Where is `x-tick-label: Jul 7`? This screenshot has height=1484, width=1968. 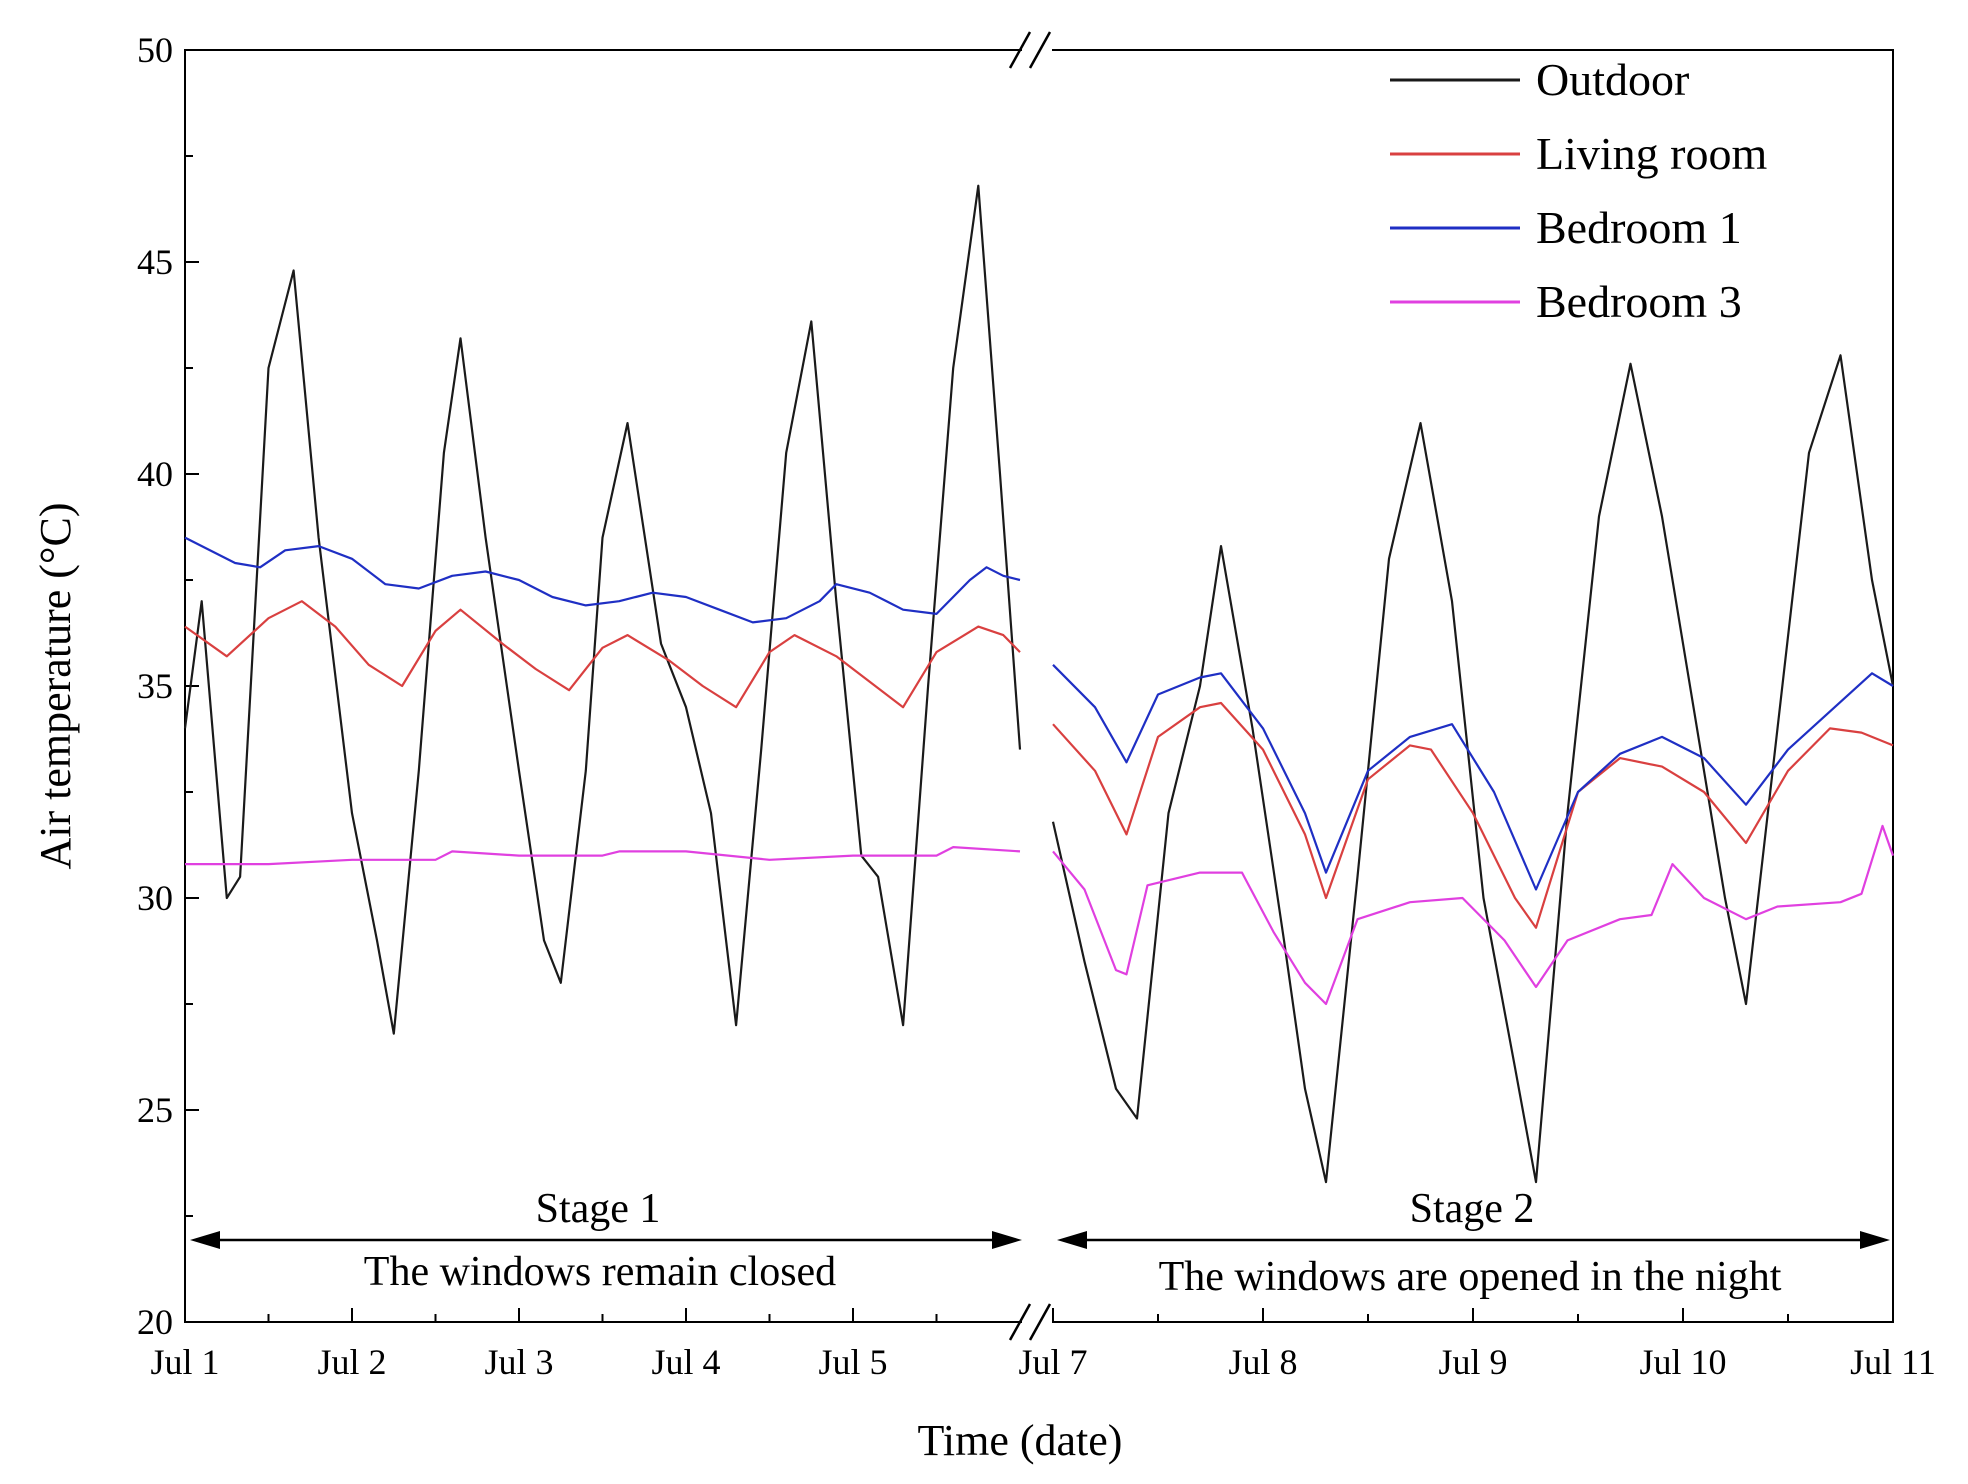 x-tick-label: Jul 7 is located at coordinates (1052, 1362).